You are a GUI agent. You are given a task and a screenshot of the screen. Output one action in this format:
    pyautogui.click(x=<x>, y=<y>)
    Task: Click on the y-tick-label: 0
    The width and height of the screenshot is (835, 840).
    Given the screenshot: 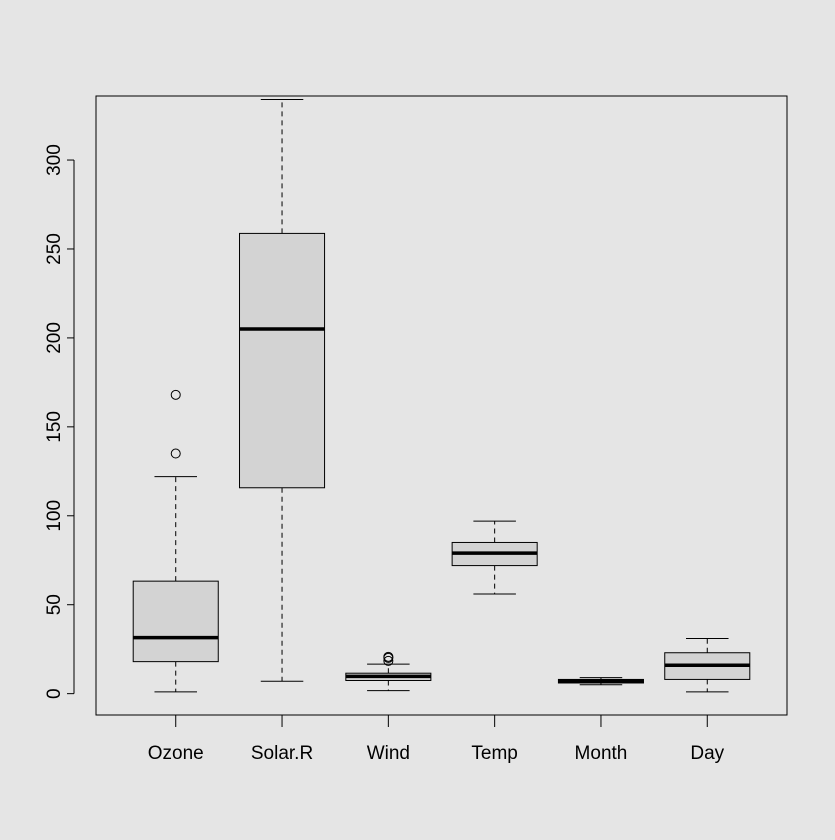 What is the action you would take?
    pyautogui.click(x=54, y=693)
    